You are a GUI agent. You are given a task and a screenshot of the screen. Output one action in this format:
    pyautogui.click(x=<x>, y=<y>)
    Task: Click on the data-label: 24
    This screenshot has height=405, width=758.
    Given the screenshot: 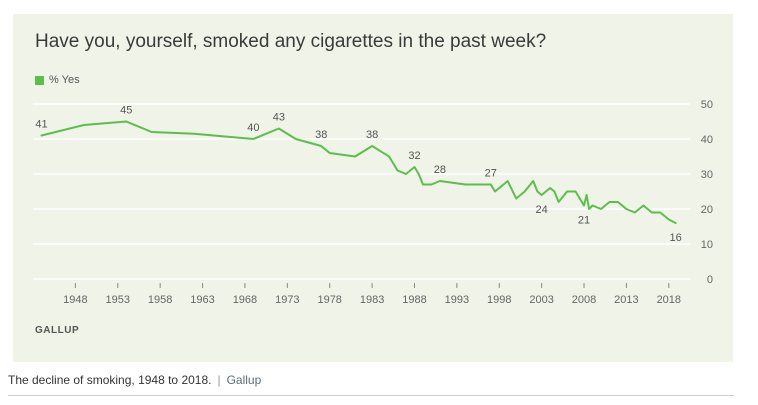 What is the action you would take?
    pyautogui.click(x=542, y=210)
    